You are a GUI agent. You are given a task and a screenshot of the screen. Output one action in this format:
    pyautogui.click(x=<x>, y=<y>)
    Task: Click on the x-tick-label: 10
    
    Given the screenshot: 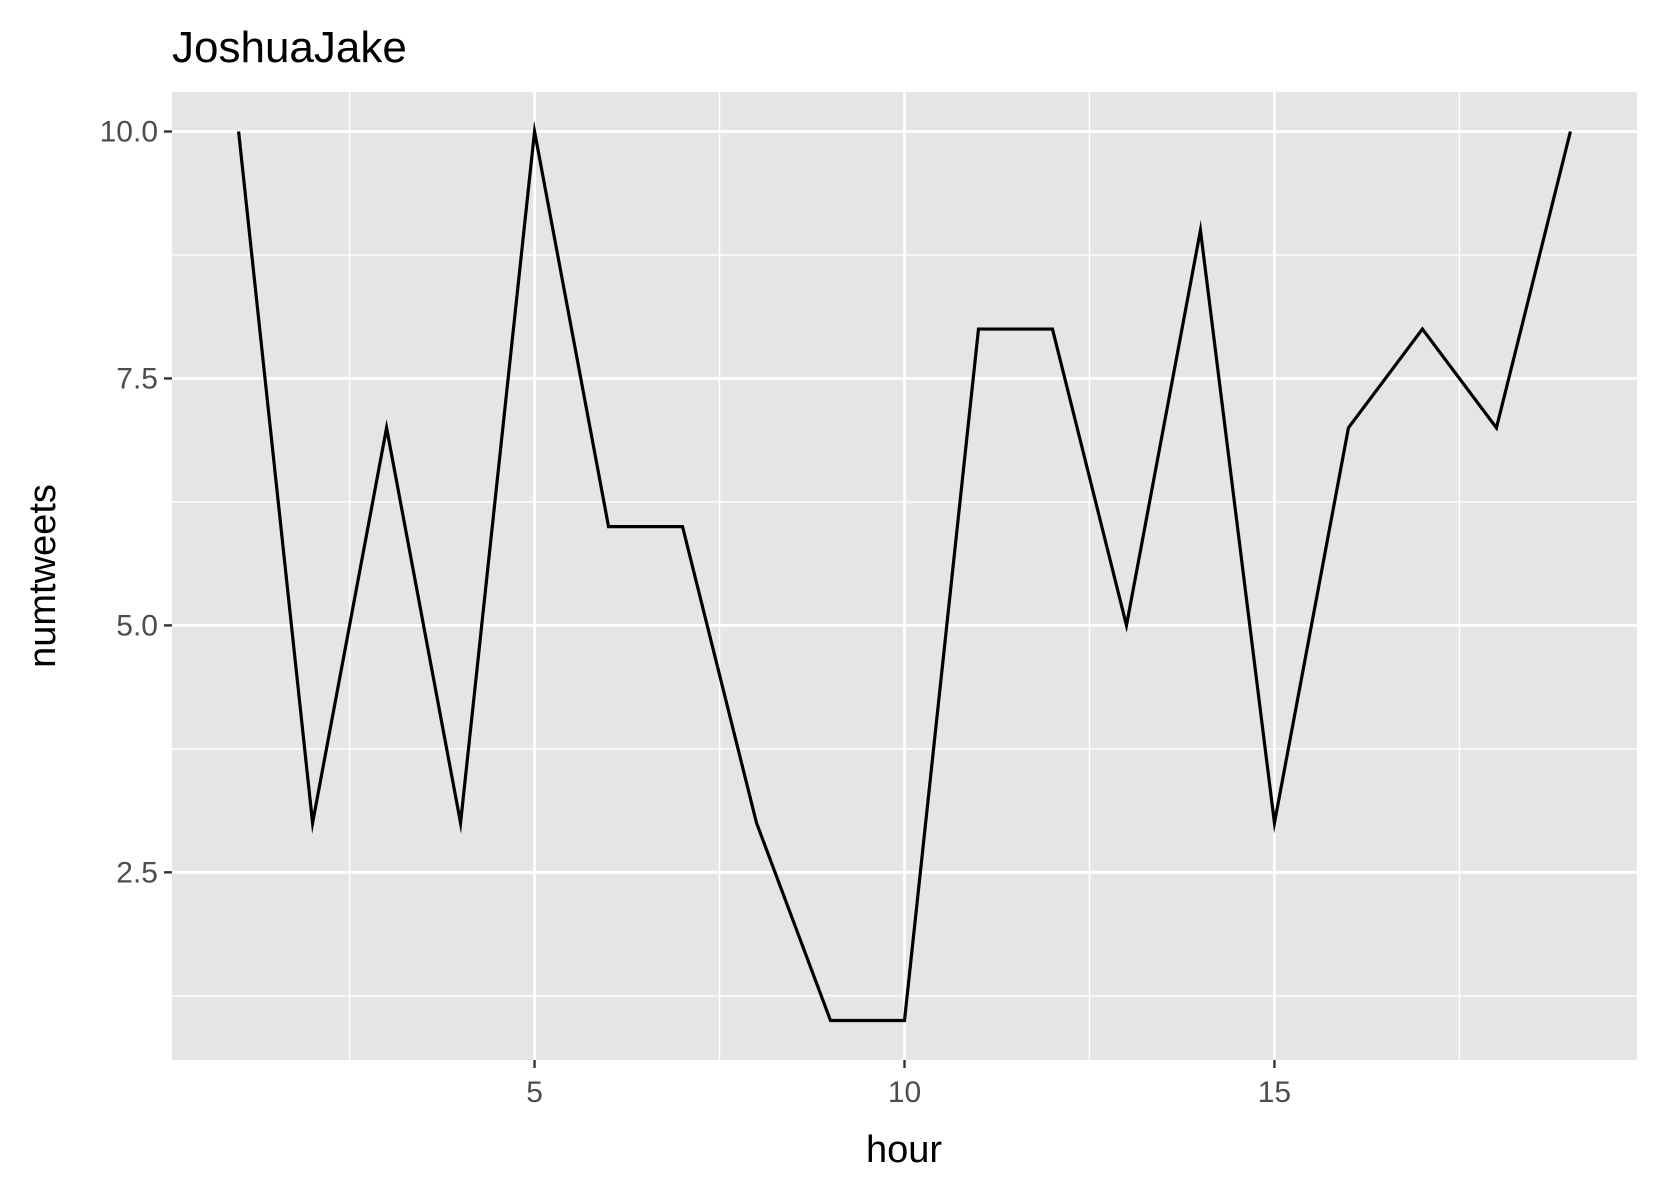 What is the action you would take?
    pyautogui.click(x=904, y=1092)
    